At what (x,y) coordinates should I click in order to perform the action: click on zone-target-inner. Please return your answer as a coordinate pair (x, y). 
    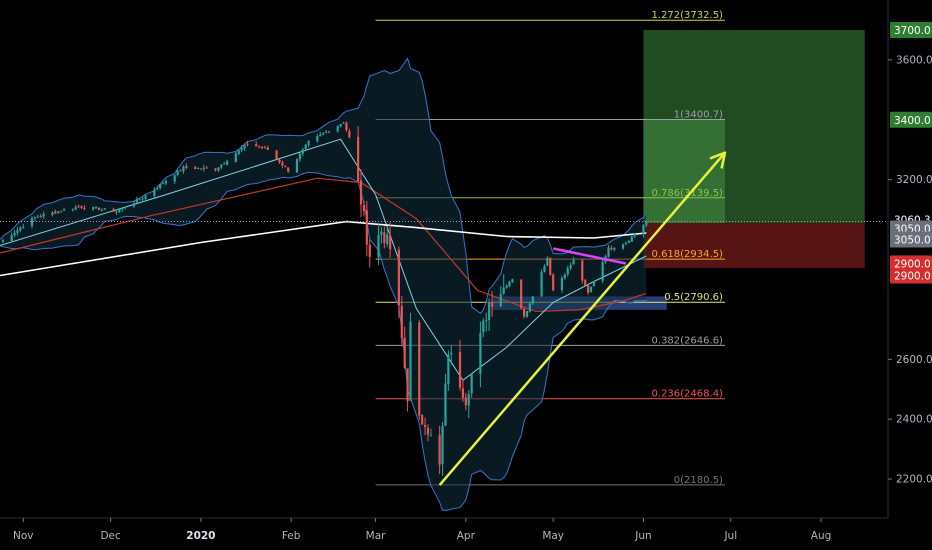
    Looking at the image, I should click on (684, 171).